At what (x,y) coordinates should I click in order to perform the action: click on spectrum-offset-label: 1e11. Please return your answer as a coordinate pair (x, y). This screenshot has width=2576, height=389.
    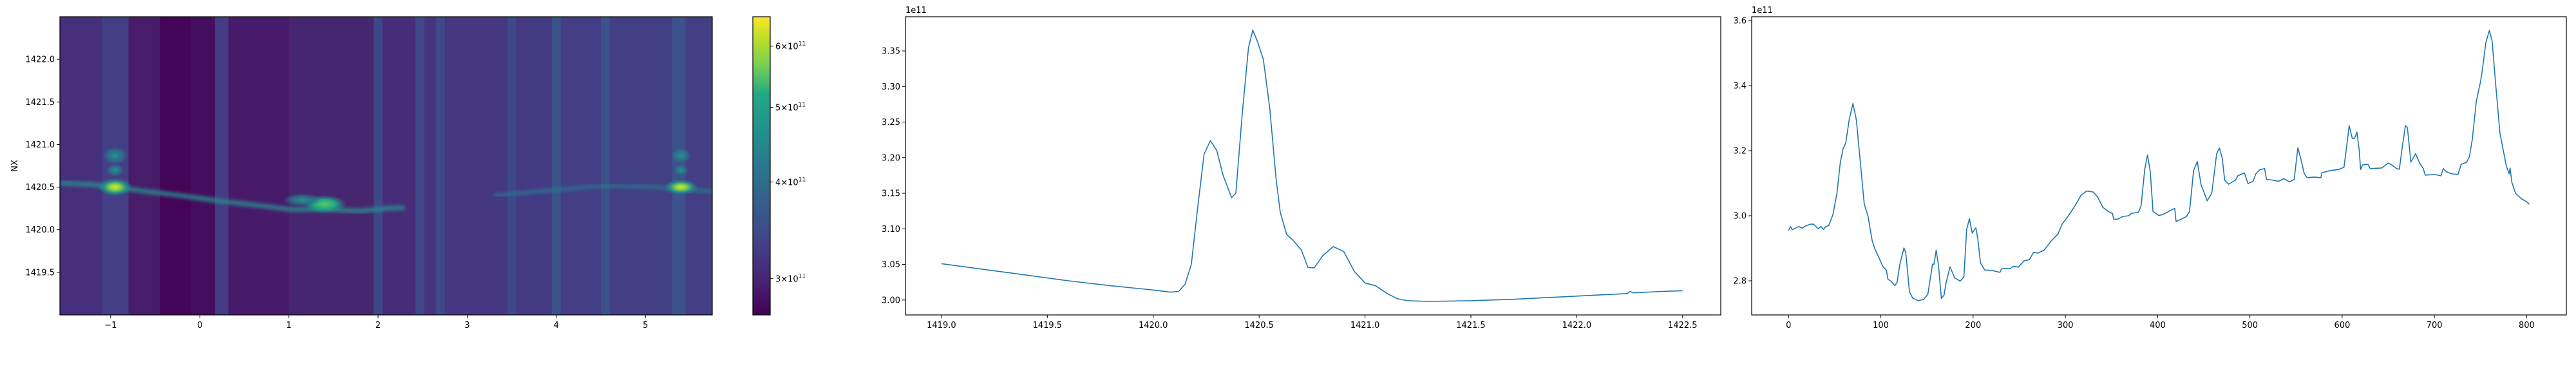
    Looking at the image, I should click on (916, 11).